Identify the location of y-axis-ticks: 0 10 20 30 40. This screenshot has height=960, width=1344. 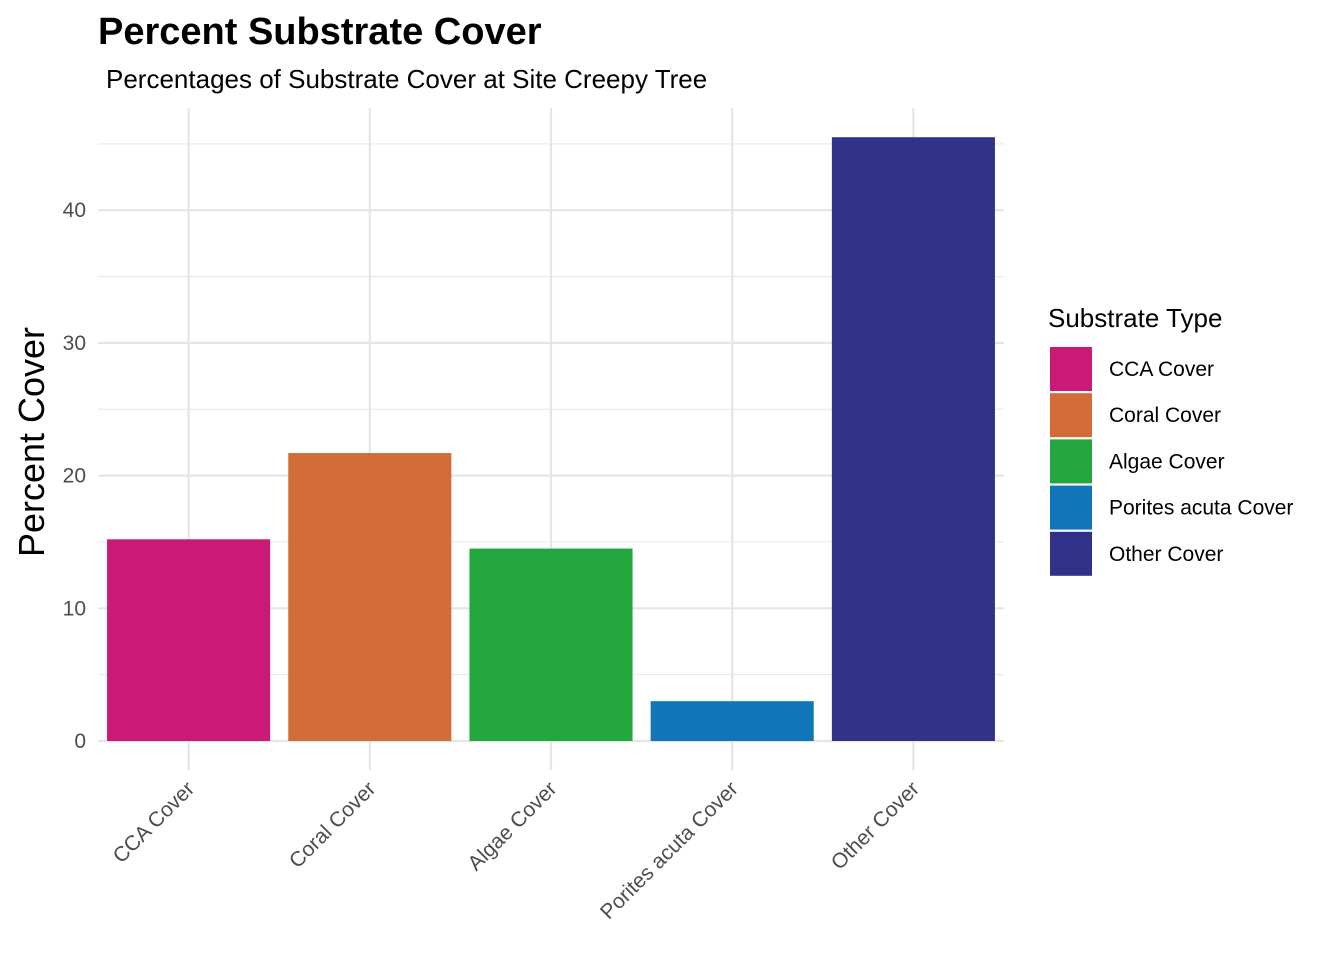
(74, 476).